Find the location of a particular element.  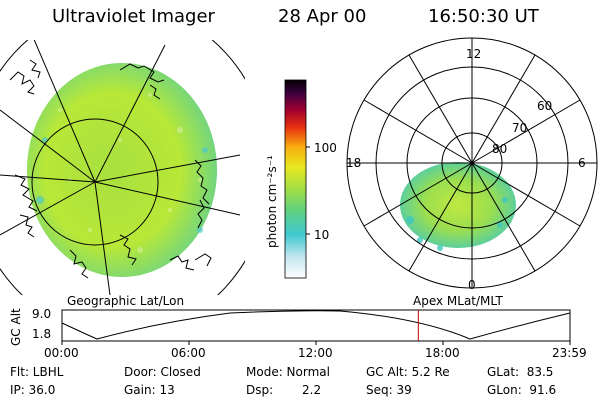

altitude-curve is located at coordinates (316, 325).